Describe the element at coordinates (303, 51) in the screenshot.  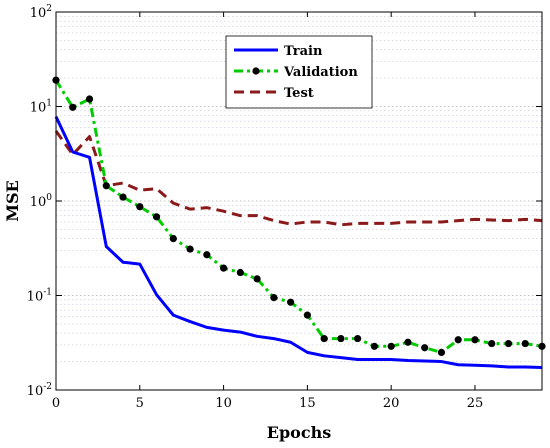
I see `legend-label-train: Train` at that location.